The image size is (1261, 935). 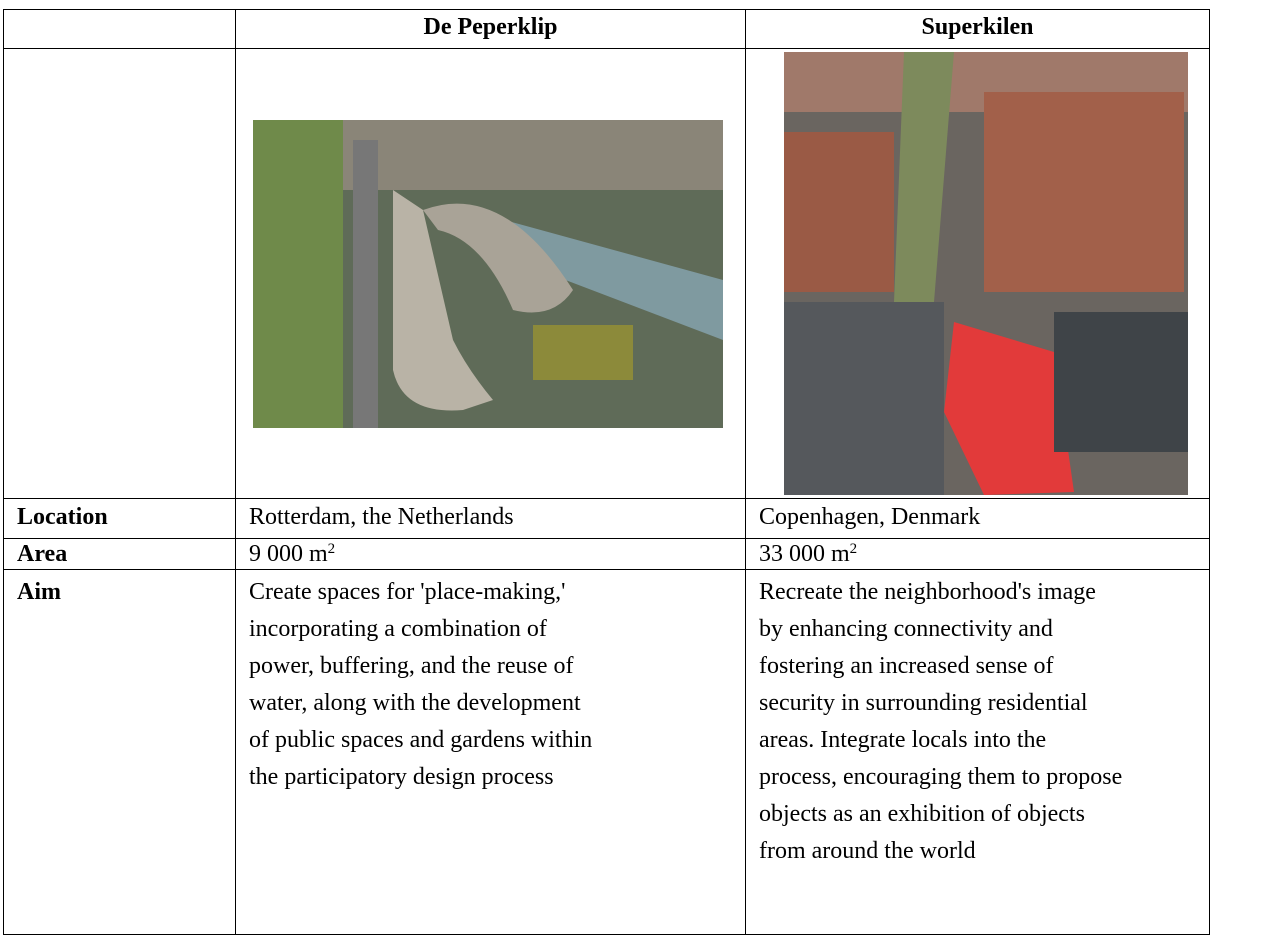 I want to click on area-row: Area 9 000 m2 33 000 m2, so click(x=606, y=554).